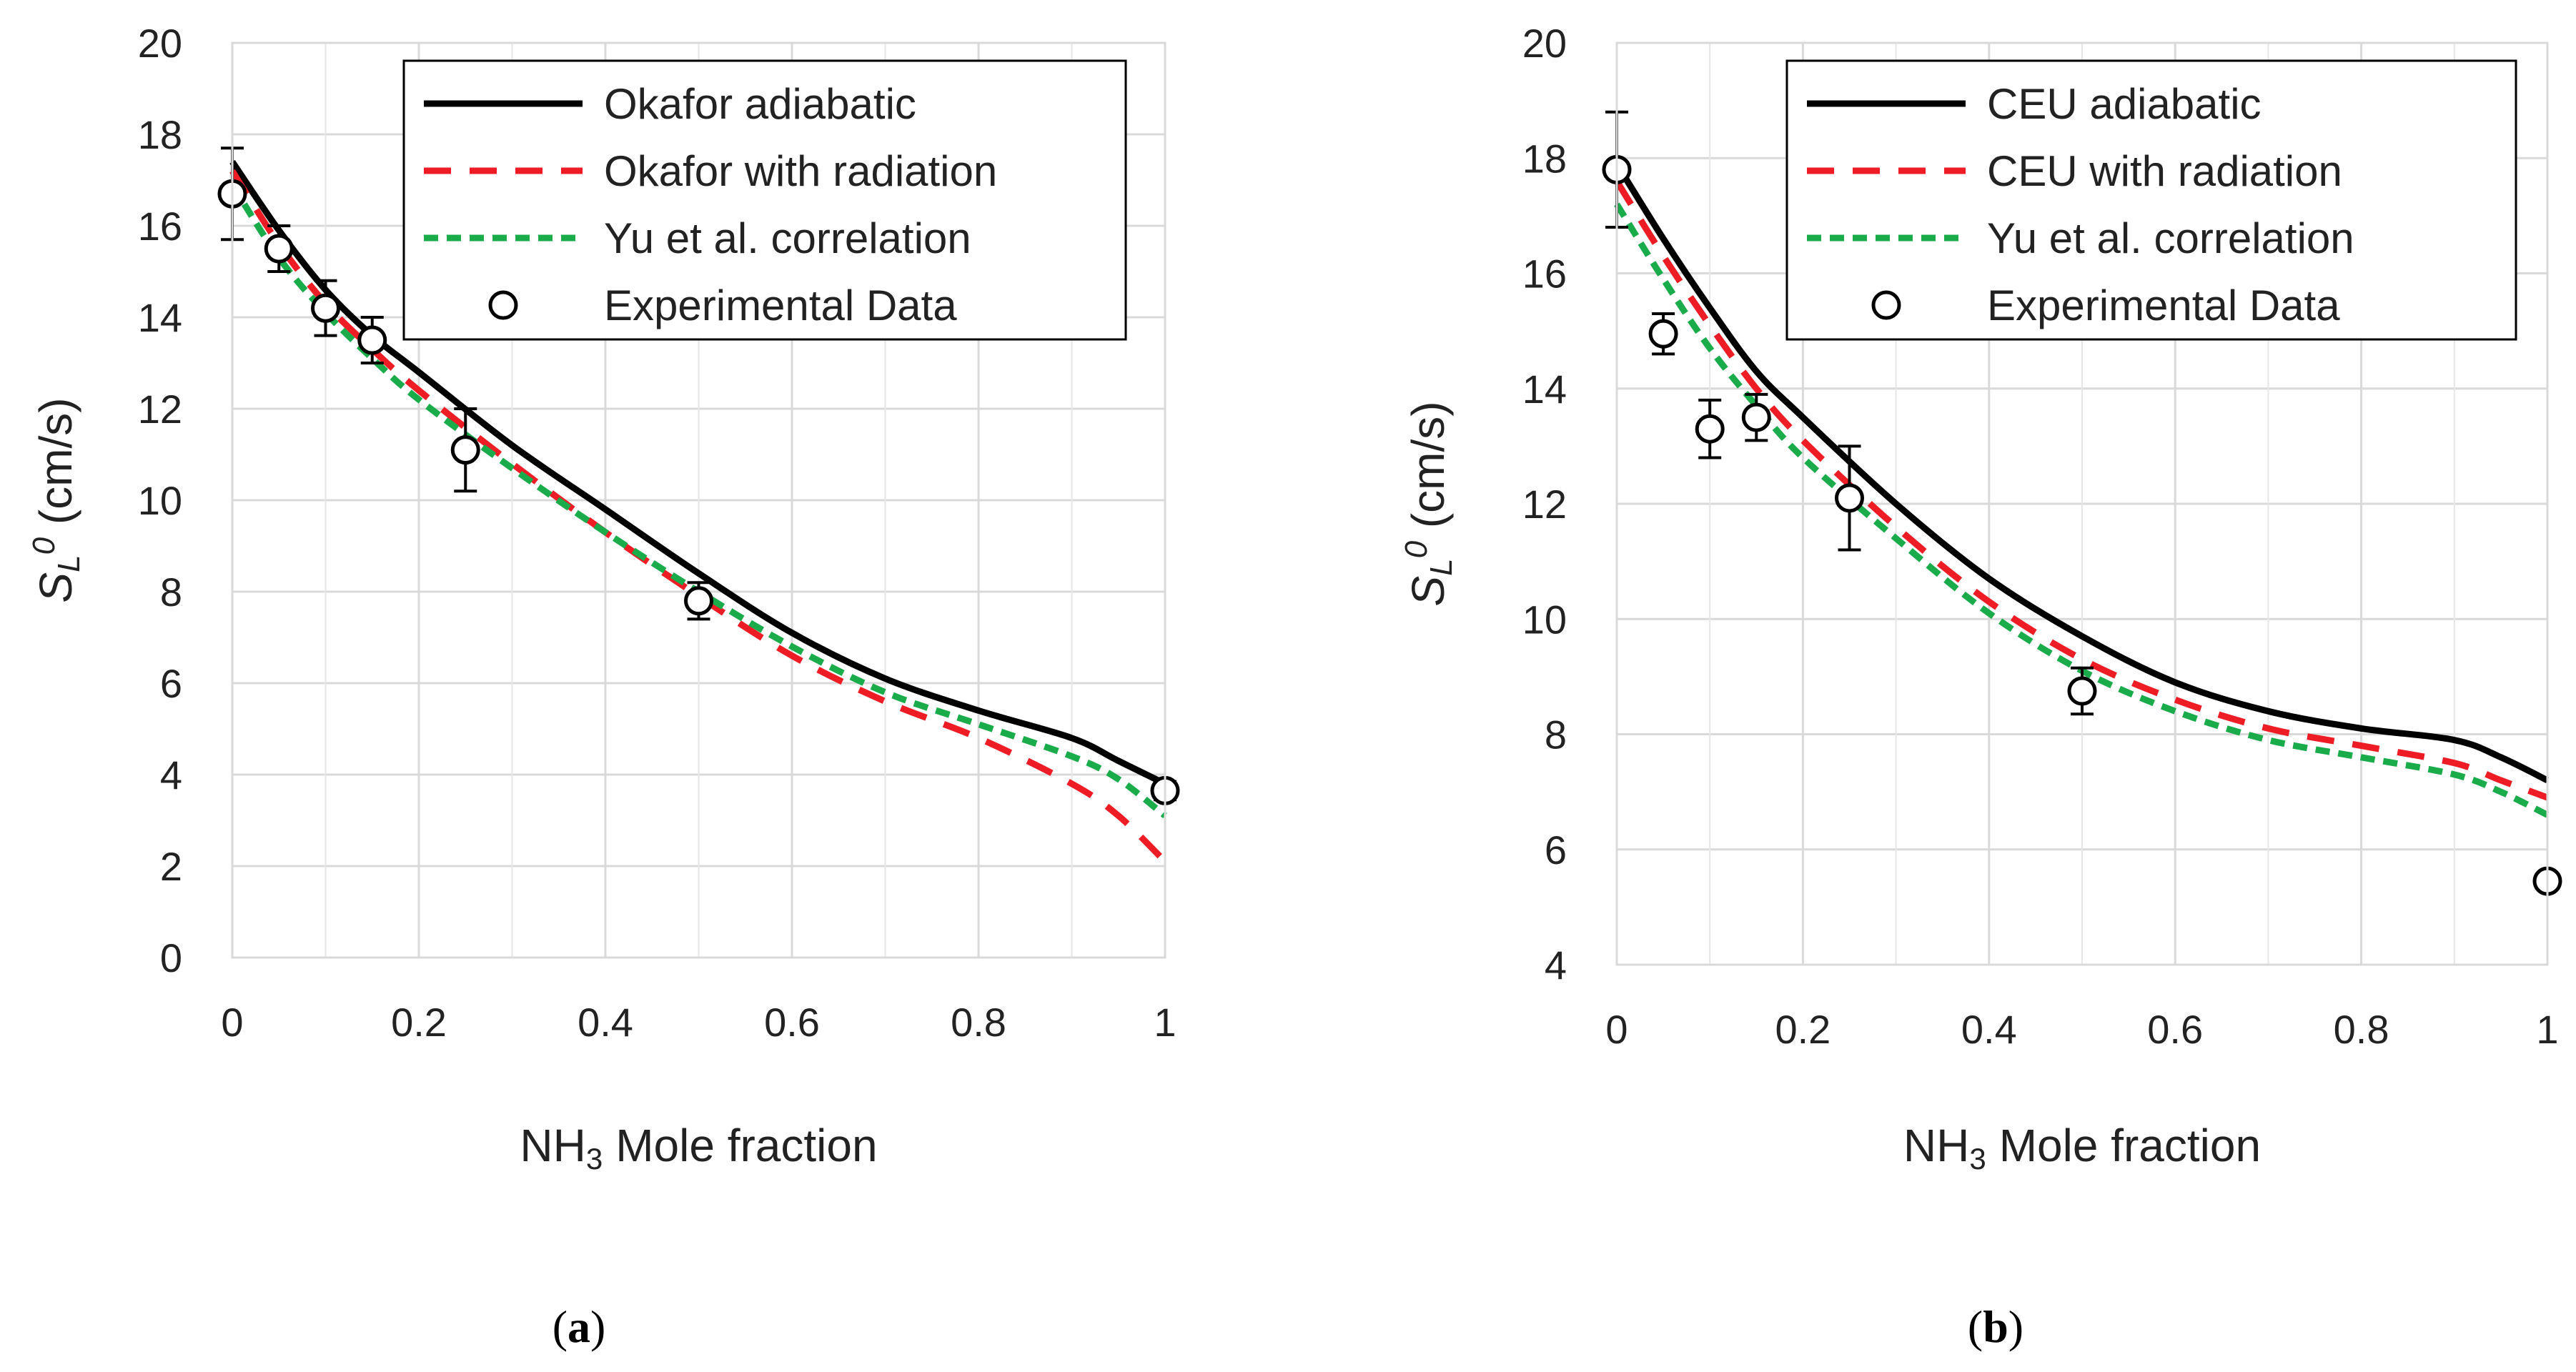 This screenshot has height=1372, width=2576. What do you see at coordinates (1886, 305) in the screenshot?
I see `panel-b-legend-swatch-marker` at bounding box center [1886, 305].